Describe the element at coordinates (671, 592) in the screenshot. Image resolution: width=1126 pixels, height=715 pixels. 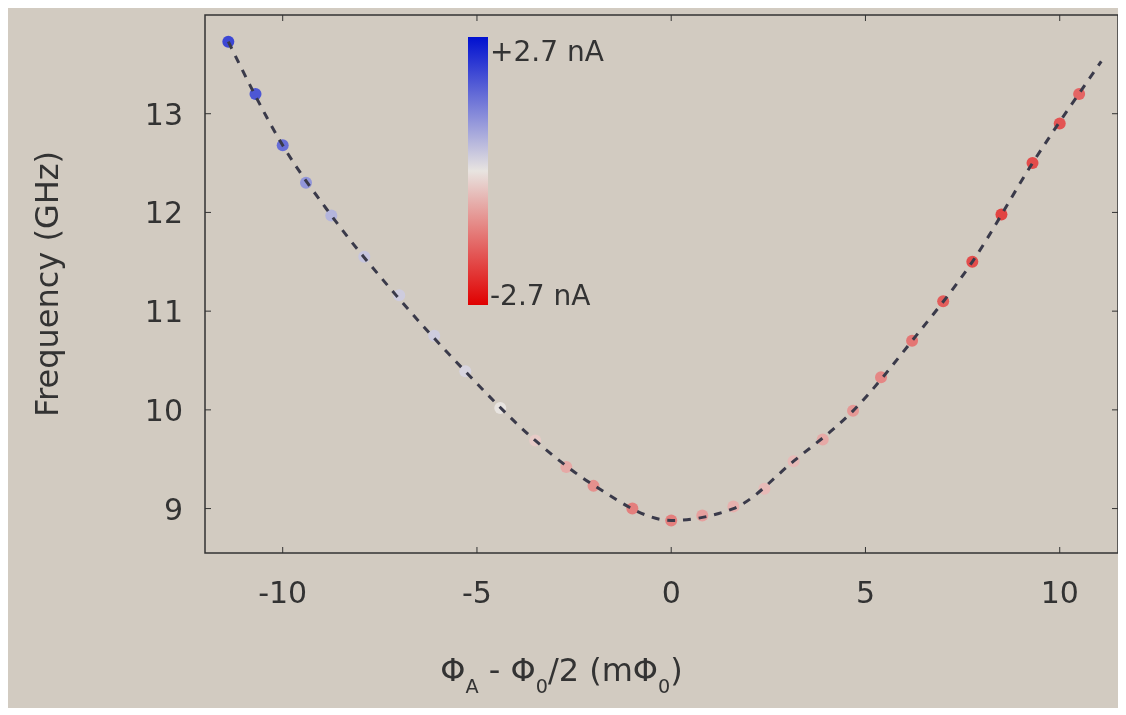
I see `x-tick-label: 0` at that location.